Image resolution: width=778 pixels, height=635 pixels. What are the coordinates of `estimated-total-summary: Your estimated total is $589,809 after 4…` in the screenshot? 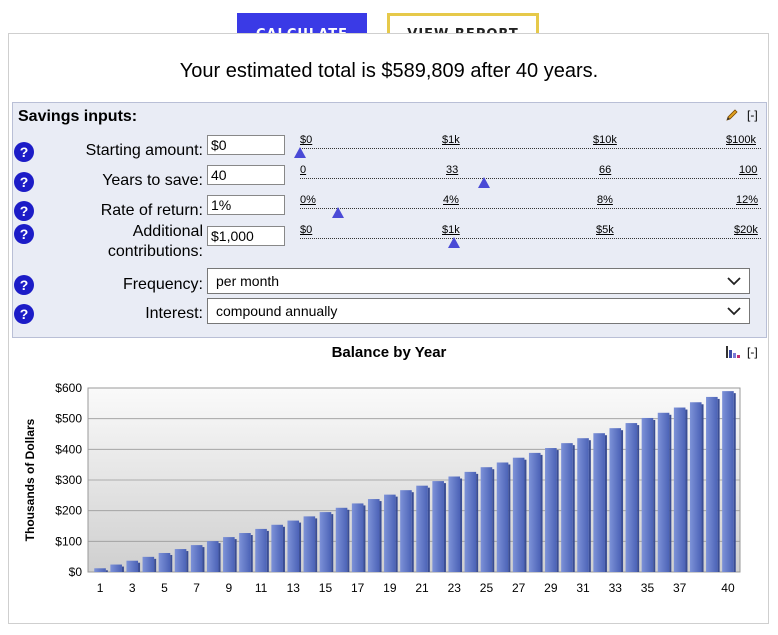 It's located at (389, 71).